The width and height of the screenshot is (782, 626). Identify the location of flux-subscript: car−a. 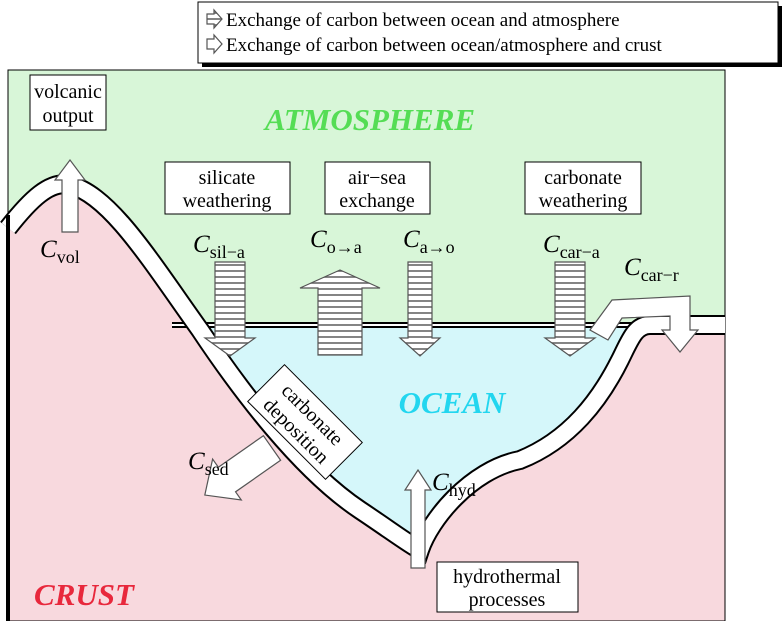
(580, 252).